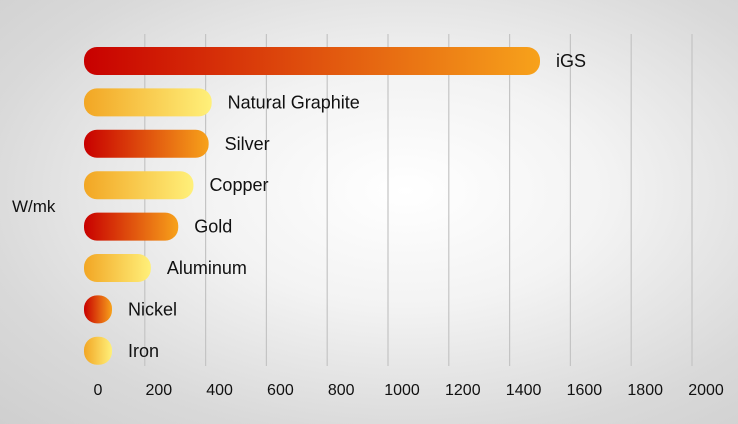 The height and width of the screenshot is (424, 738). Describe the element at coordinates (131, 226) in the screenshot. I see `bar-gold` at that location.